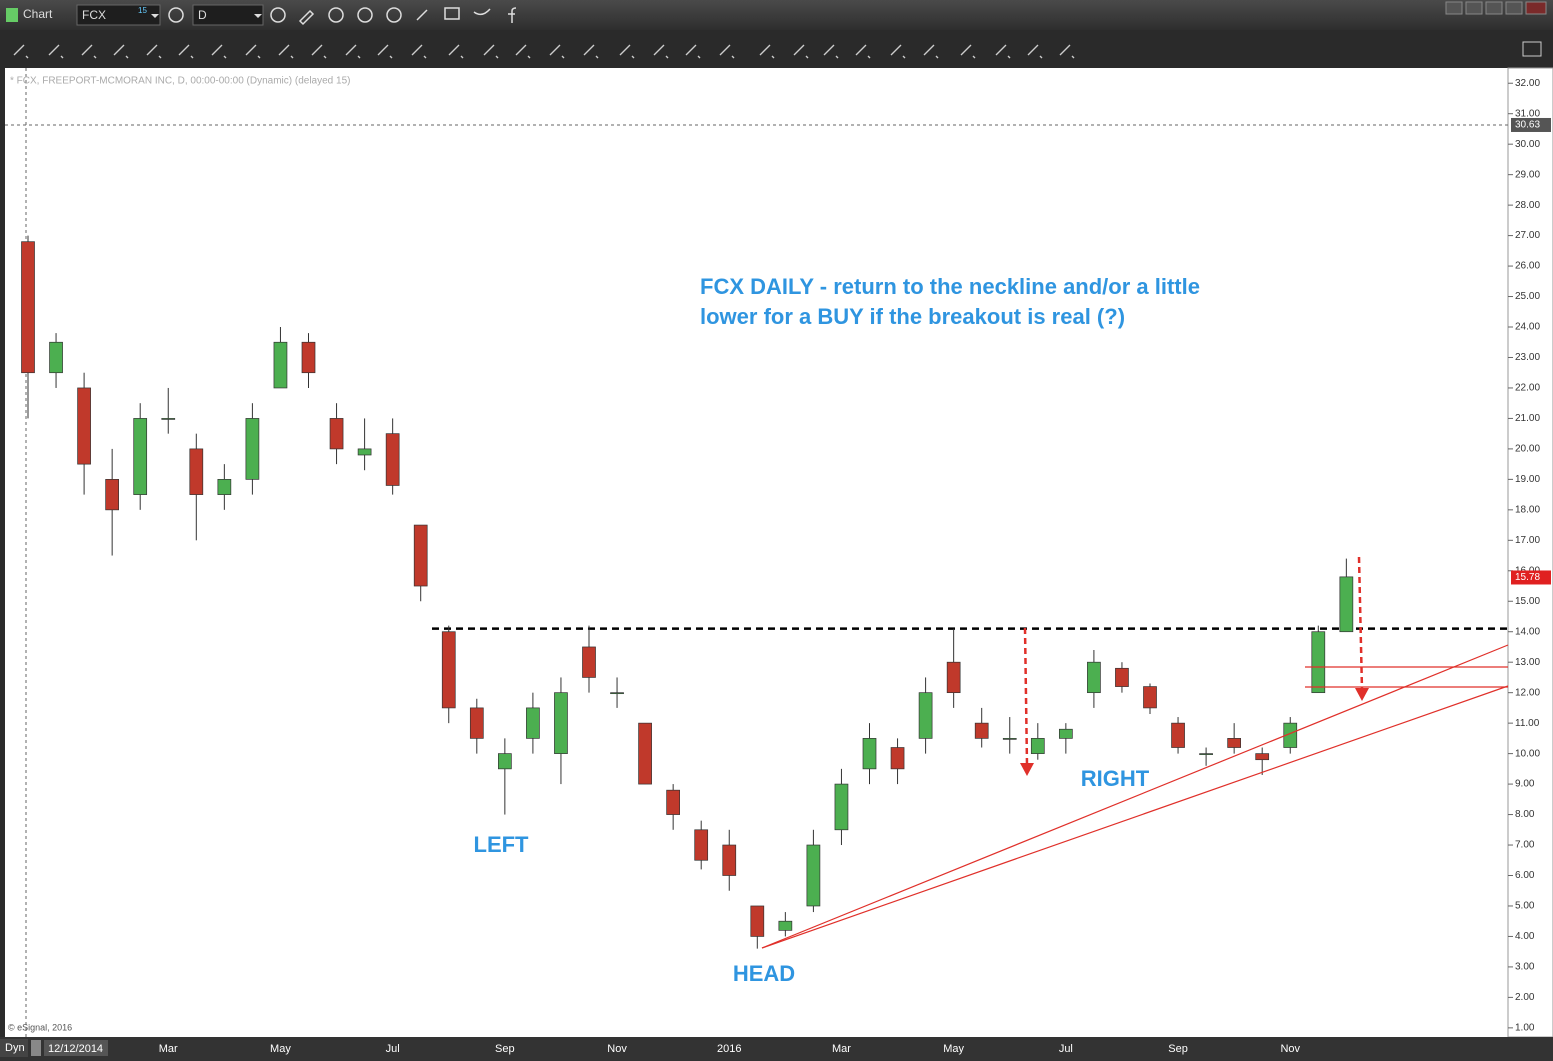 Image resolution: width=1553 pixels, height=1061 pixels. Describe the element at coordinates (365, 15) in the screenshot. I see `play-button` at that location.